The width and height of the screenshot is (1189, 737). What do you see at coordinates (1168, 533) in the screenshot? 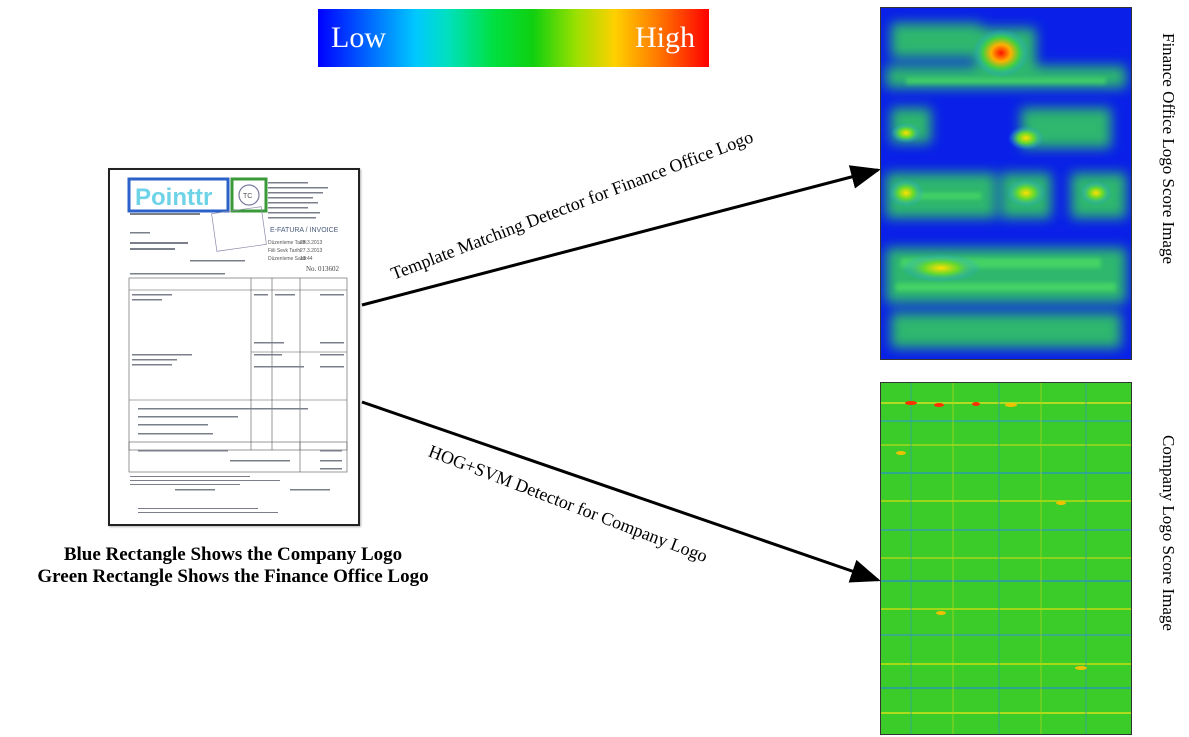
I see `company-score-title: Company Logo Score Image` at bounding box center [1168, 533].